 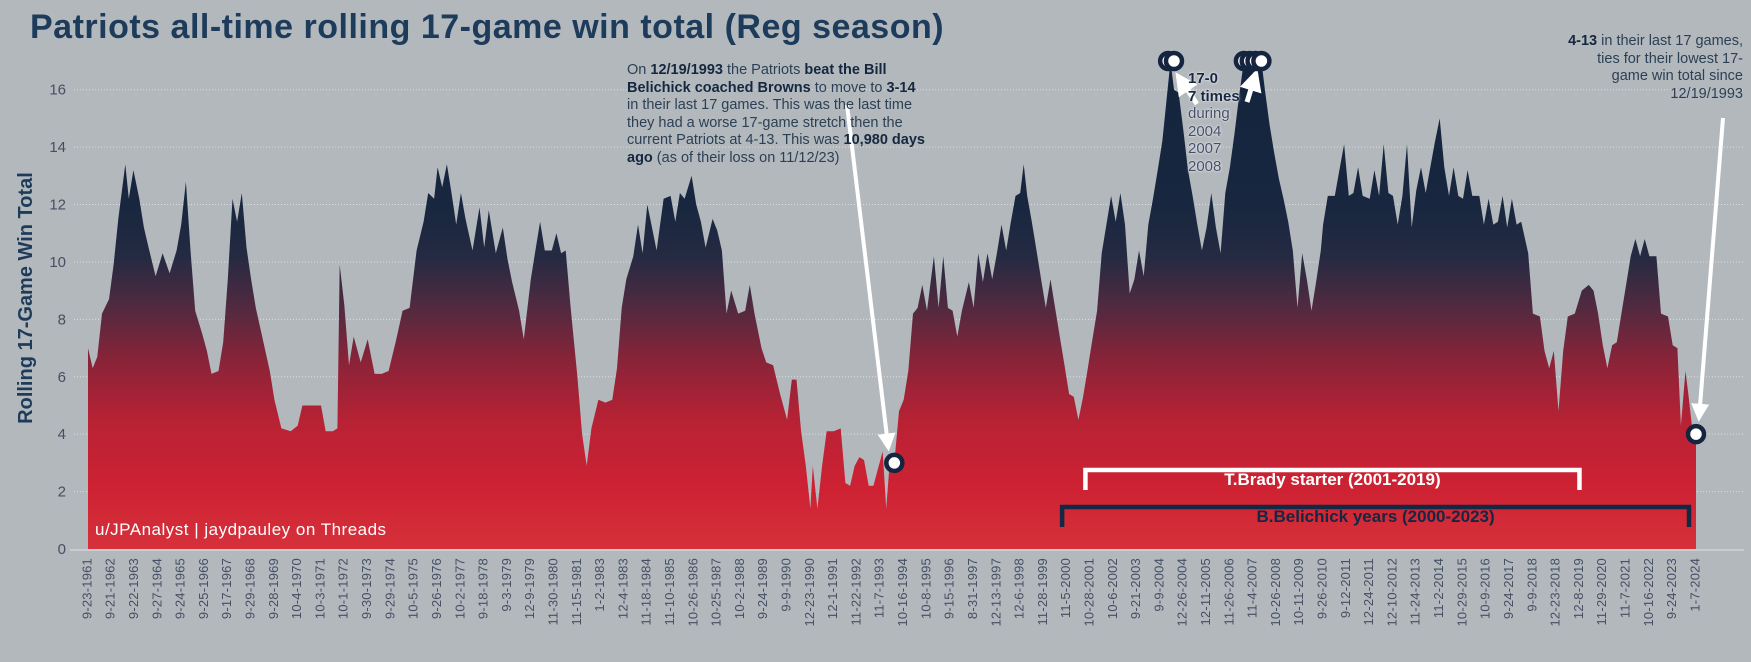 What do you see at coordinates (692, 592) in the screenshot?
I see `x-tick-label: 10-26-1986` at bounding box center [692, 592].